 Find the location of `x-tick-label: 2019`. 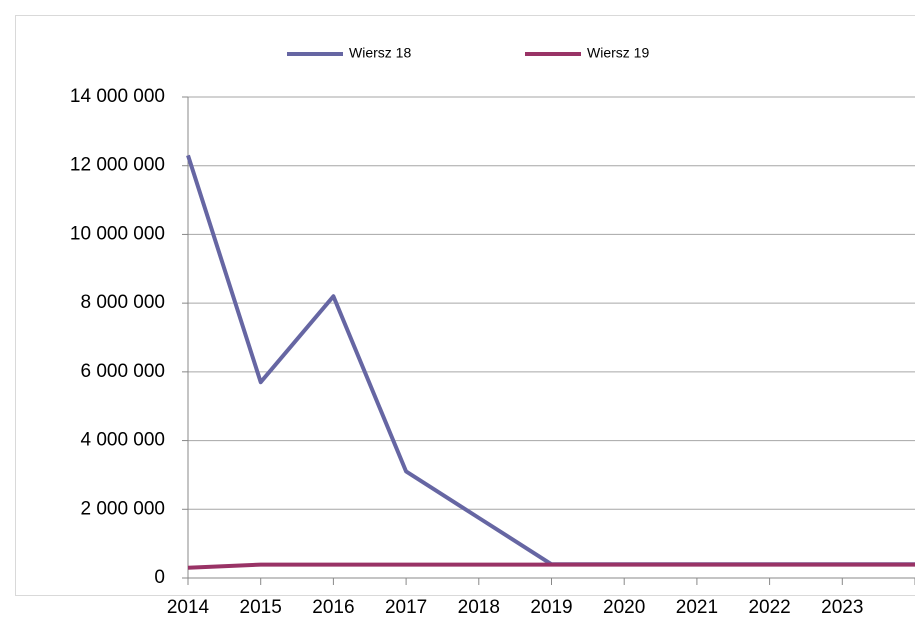

x-tick-label: 2019 is located at coordinates (551, 607).